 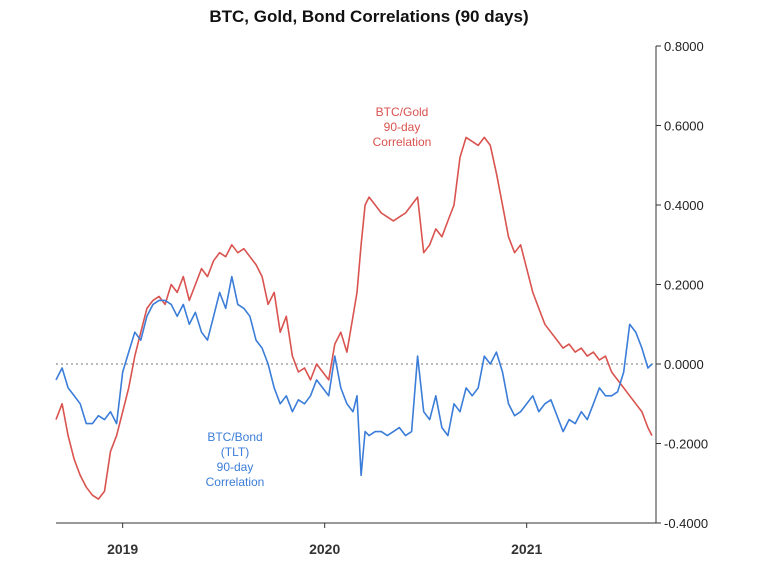 I want to click on y-tick-label: 0.6000, so click(x=684, y=126).